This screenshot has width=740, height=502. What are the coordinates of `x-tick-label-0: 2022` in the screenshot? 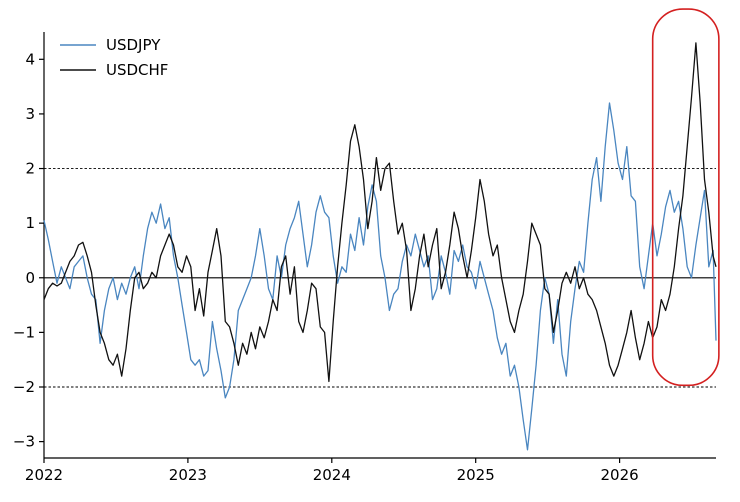 It's located at (44, 475).